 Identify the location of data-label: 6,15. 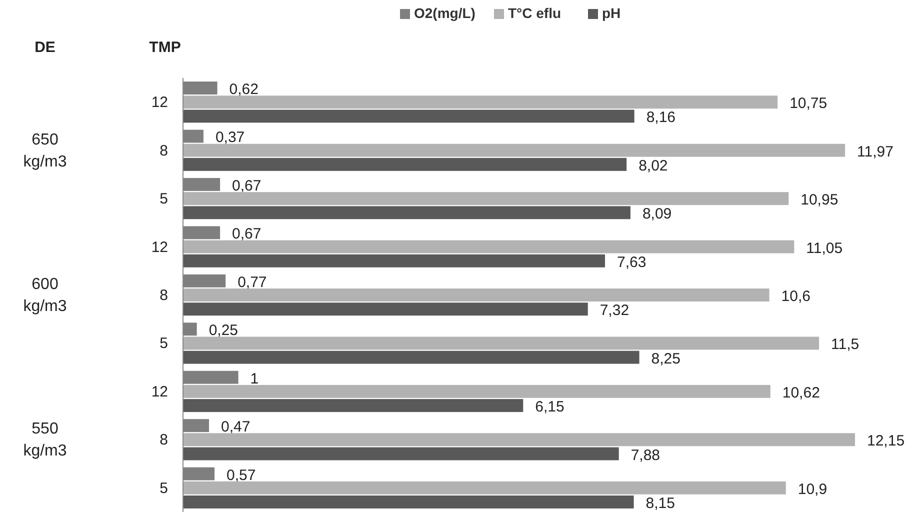
(549, 407).